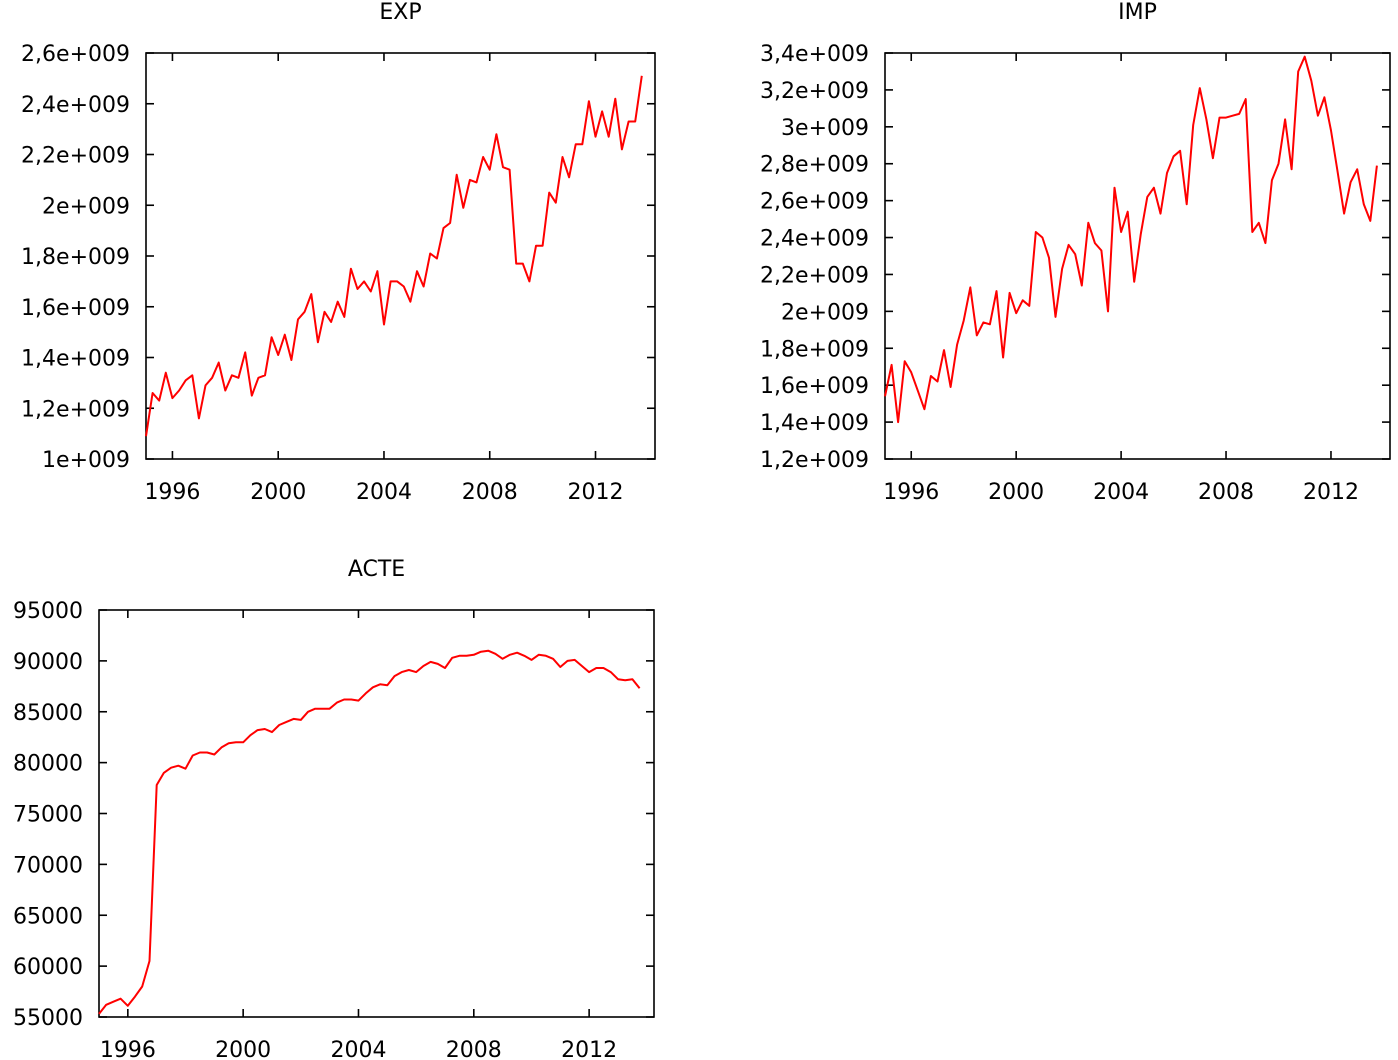 The height and width of the screenshot is (1060, 1398). What do you see at coordinates (376, 569) in the screenshot?
I see `chart-title: ACTE` at bounding box center [376, 569].